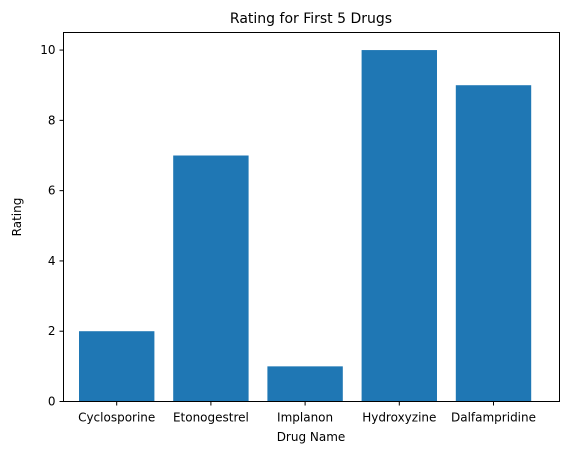 The width and height of the screenshot is (562, 455). I want to click on bar-dalfampridine, so click(493, 243).